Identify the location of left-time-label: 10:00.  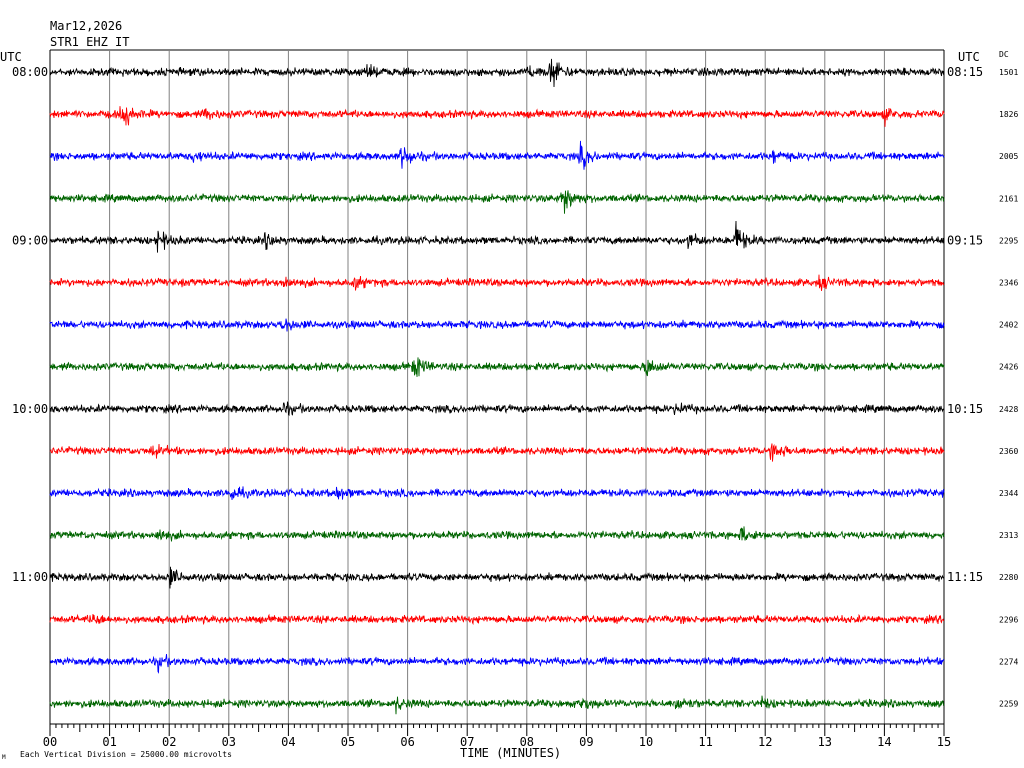
(30, 409).